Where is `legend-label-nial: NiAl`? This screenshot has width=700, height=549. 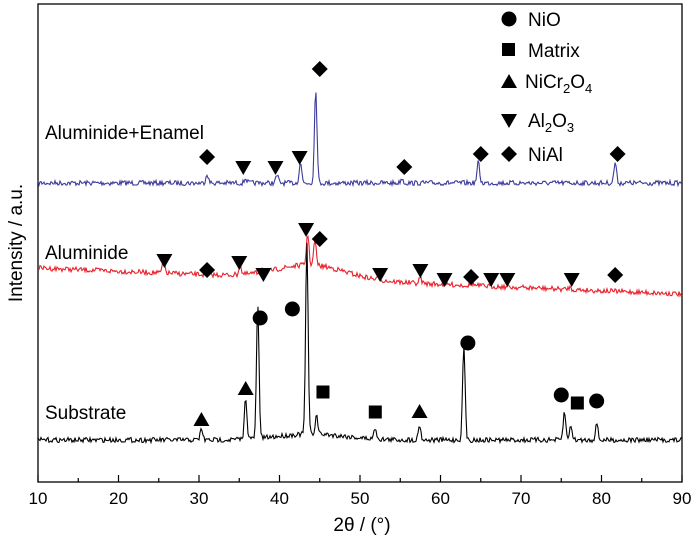
legend-label-nial: NiAl is located at coordinates (545, 155).